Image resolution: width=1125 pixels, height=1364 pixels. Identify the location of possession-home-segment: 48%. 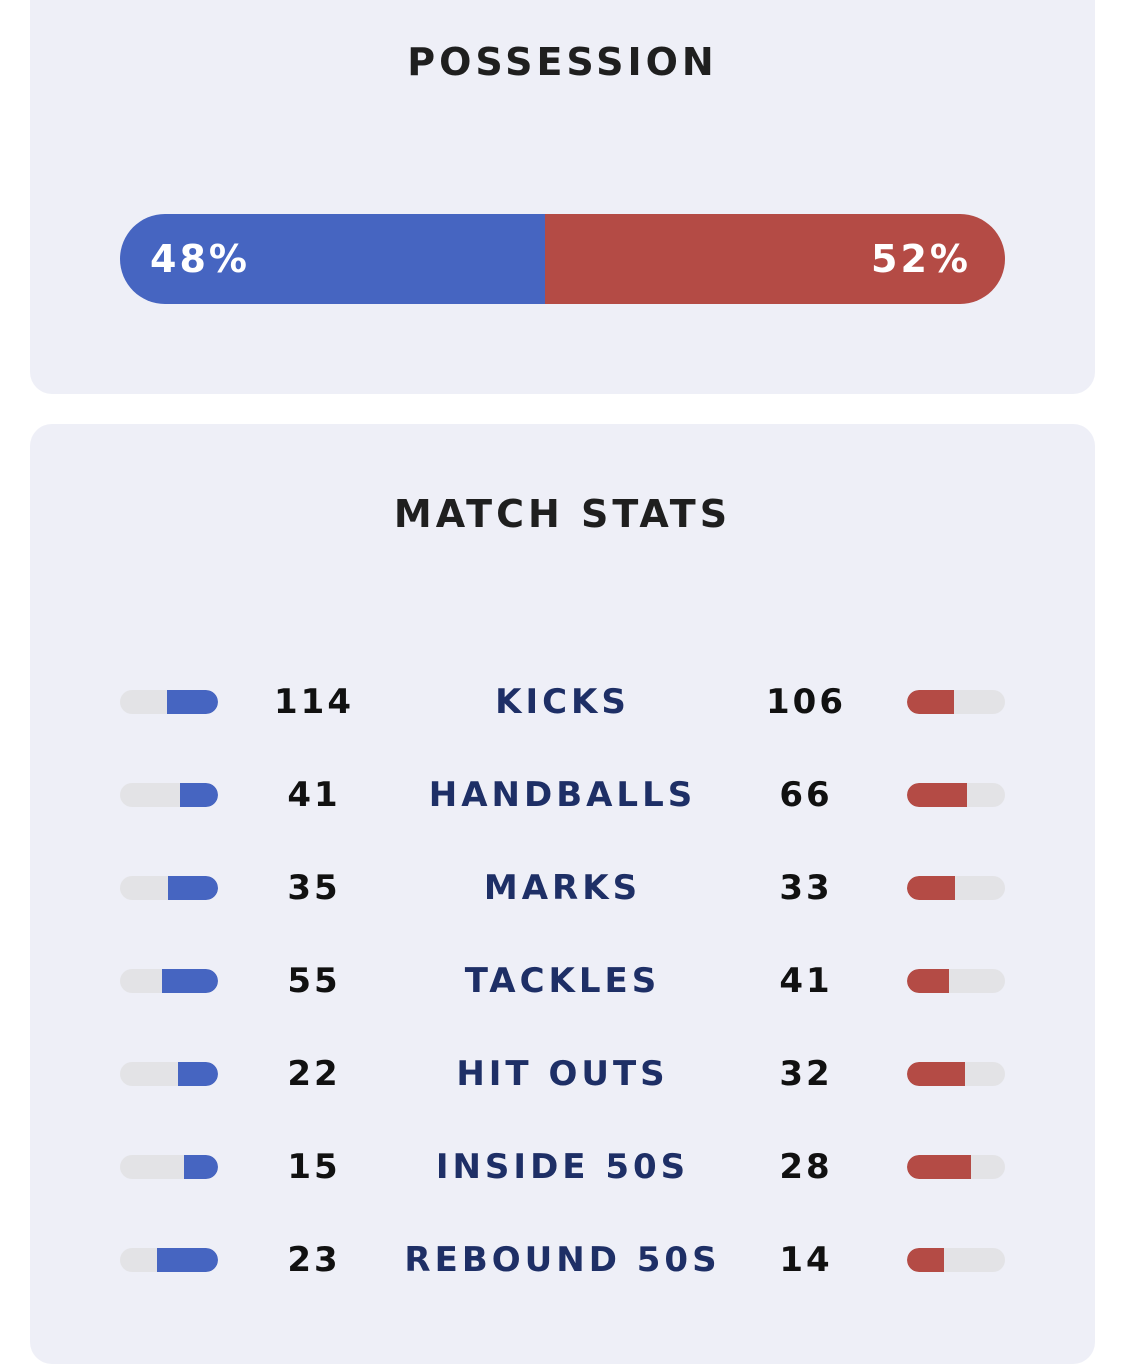
(332, 259).